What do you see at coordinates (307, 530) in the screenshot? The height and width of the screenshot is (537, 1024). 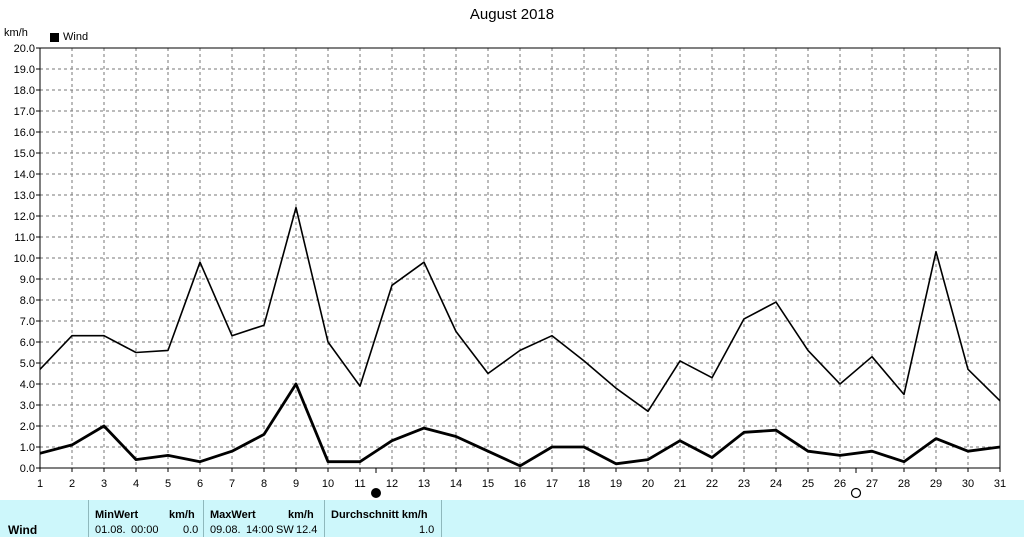 I see `max-value: 12.4` at bounding box center [307, 530].